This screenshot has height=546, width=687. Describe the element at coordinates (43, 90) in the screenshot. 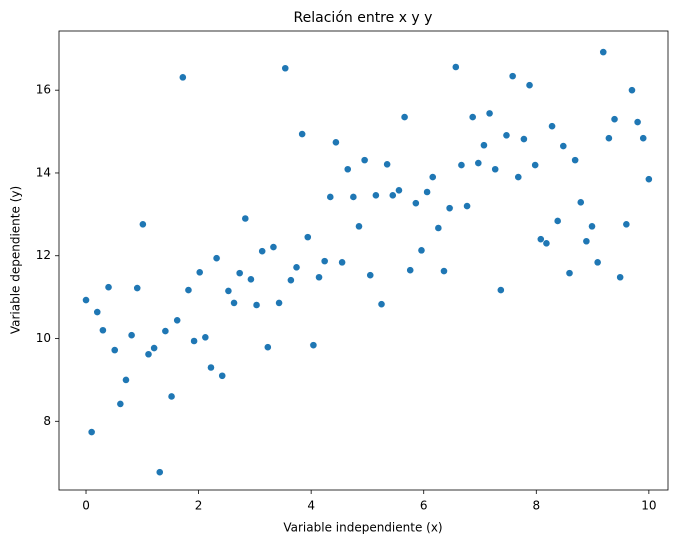

I see `y-tick-label: 16` at that location.